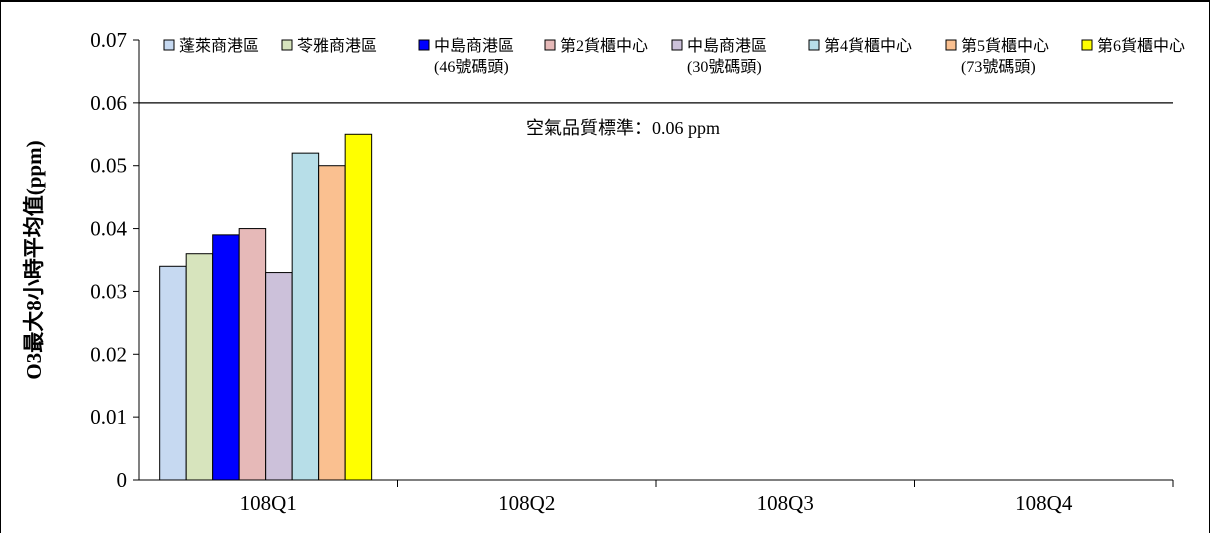 The image size is (1210, 535). I want to click on y-tick-label: 0.06, so click(108, 103).